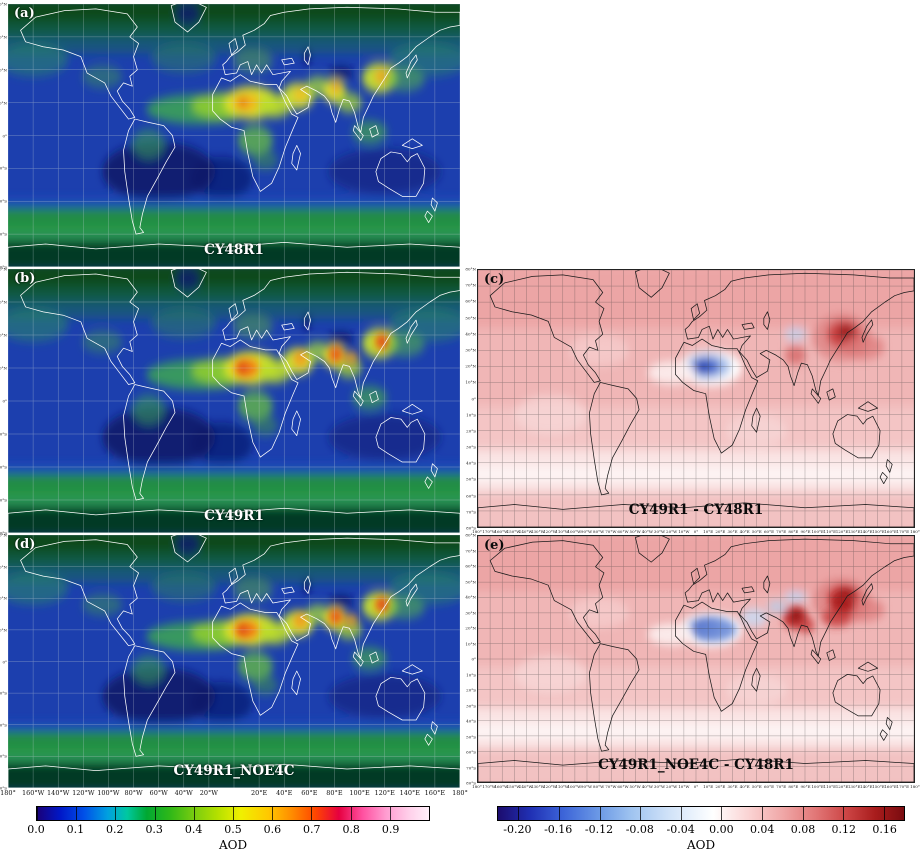 This screenshot has height=862, width=923. What do you see at coordinates (672, 786) in the screenshot?
I see `lon-tick-label: 20°W` at bounding box center [672, 786].